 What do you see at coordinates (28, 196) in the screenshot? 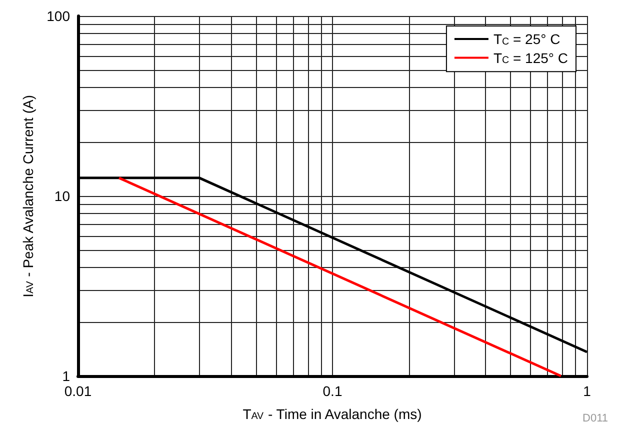
I see `y-axis-title: IAV - Peak Avalanche Current (A)` at bounding box center [28, 196].